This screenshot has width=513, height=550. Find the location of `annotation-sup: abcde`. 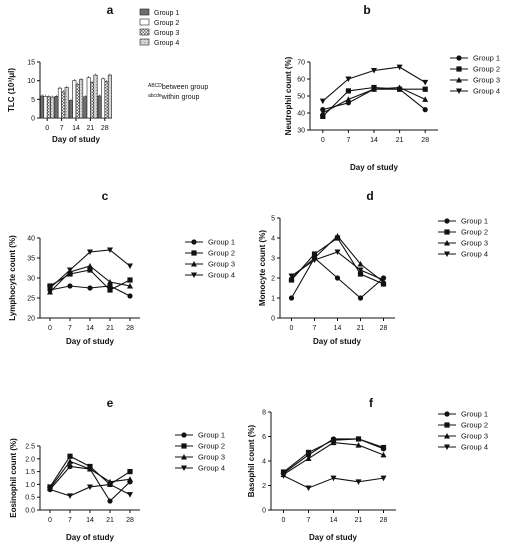

annotation-sup: abcde is located at coordinates (155, 96).